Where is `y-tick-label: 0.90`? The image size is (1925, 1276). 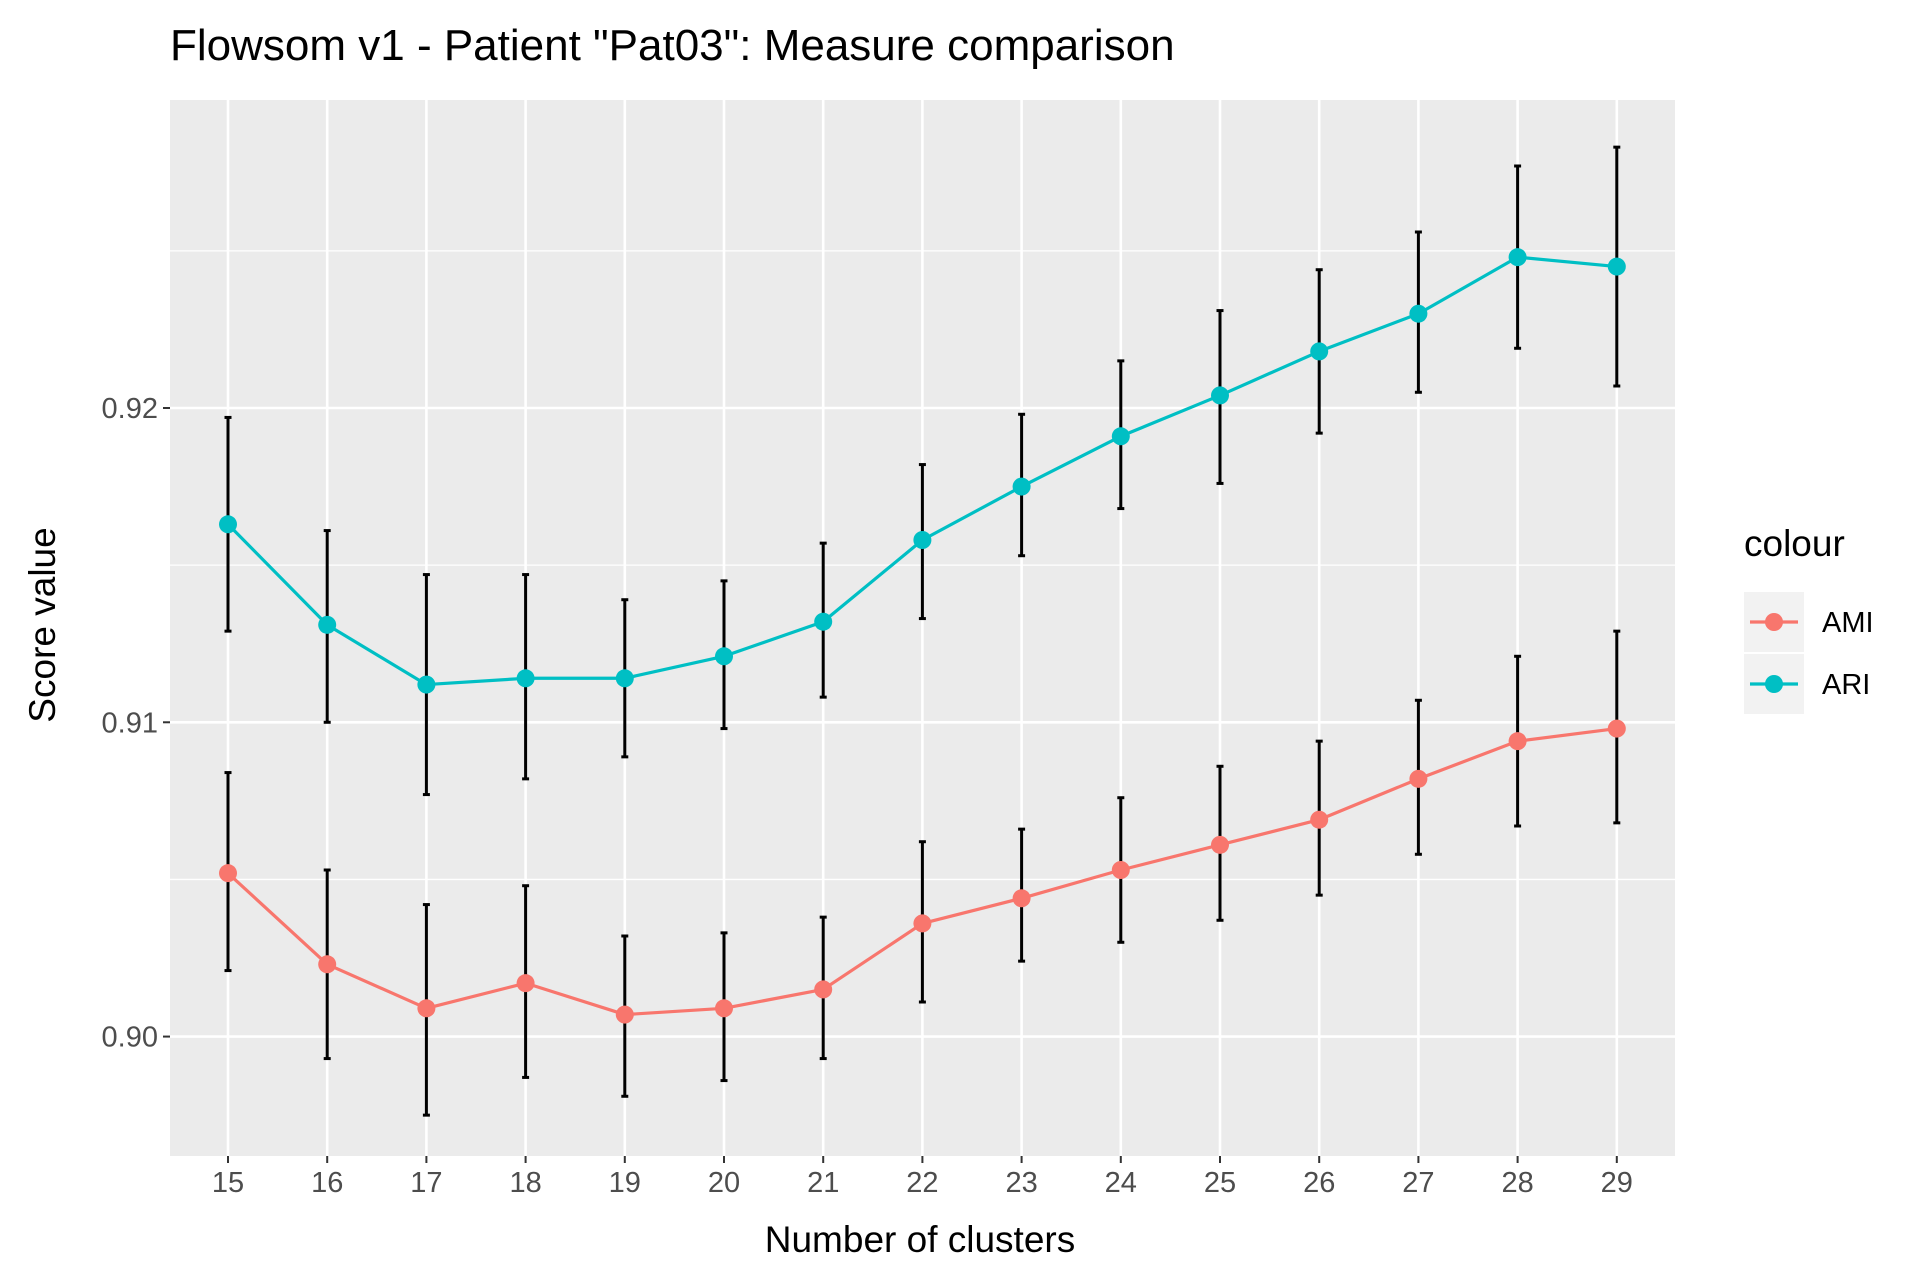
y-tick-label: 0.90 is located at coordinates (130, 1038).